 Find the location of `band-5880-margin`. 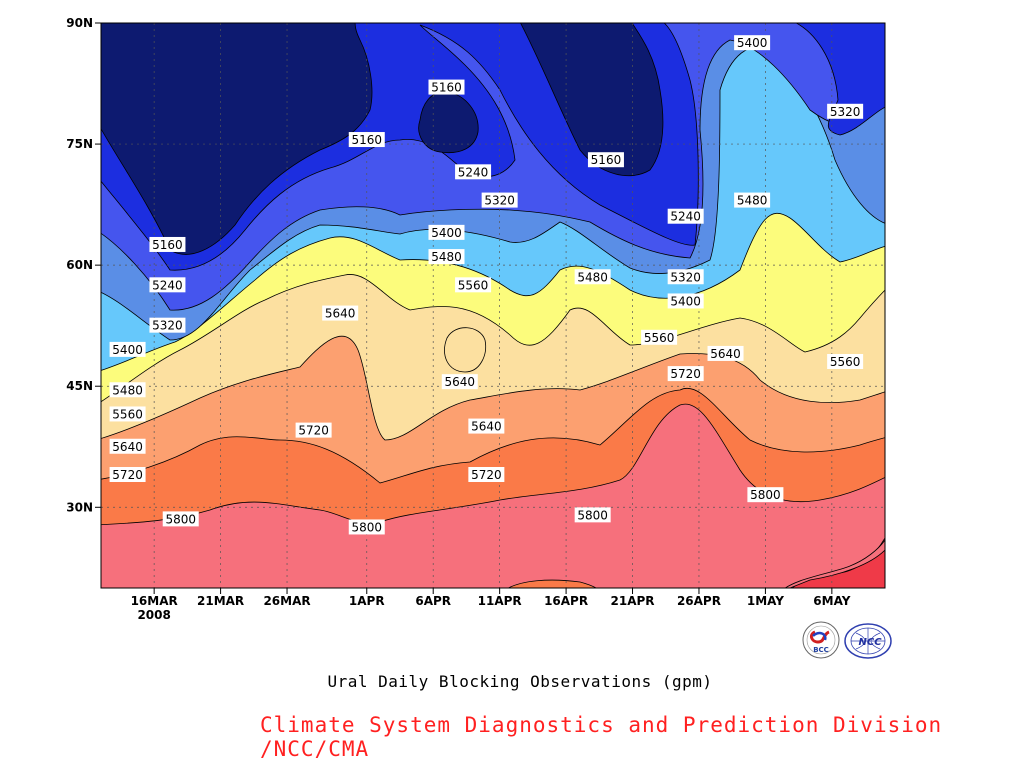

band-5880-margin is located at coordinates (834, 563).